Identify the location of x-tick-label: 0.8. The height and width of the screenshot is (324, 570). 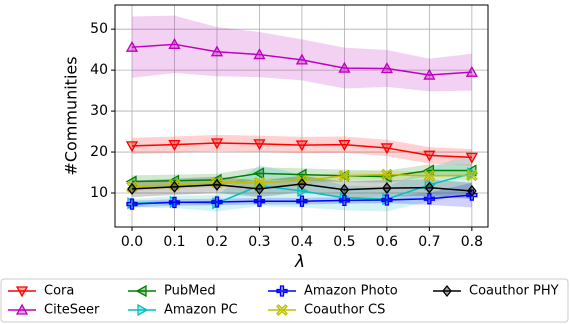
(472, 242).